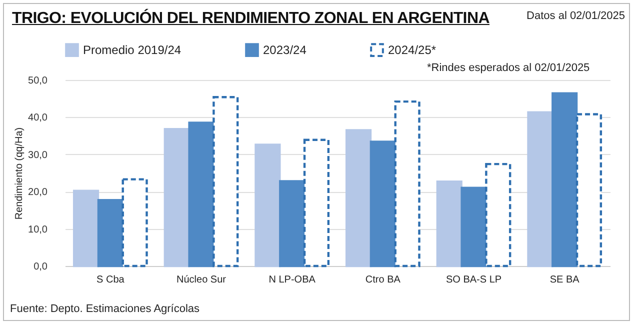 The width and height of the screenshot is (635, 326). Describe the element at coordinates (38, 118) in the screenshot. I see `y-tick-label: 40,0` at that location.